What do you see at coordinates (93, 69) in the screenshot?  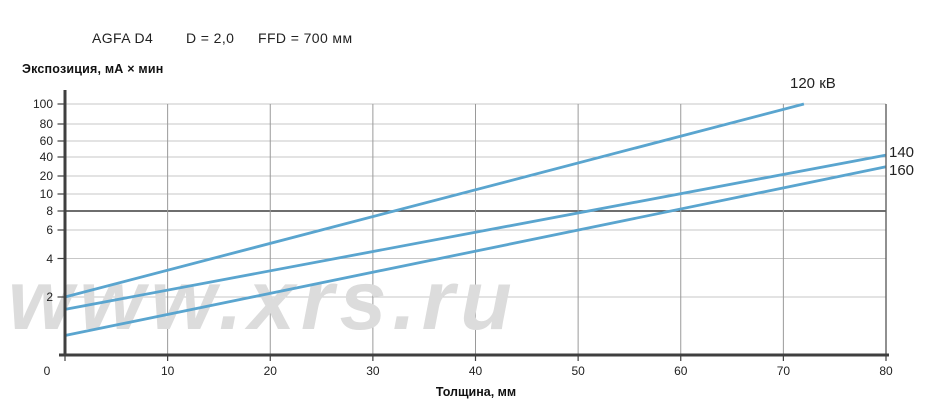 I see `y-axis-title: Экспозиция, мА × мин` at bounding box center [93, 69].